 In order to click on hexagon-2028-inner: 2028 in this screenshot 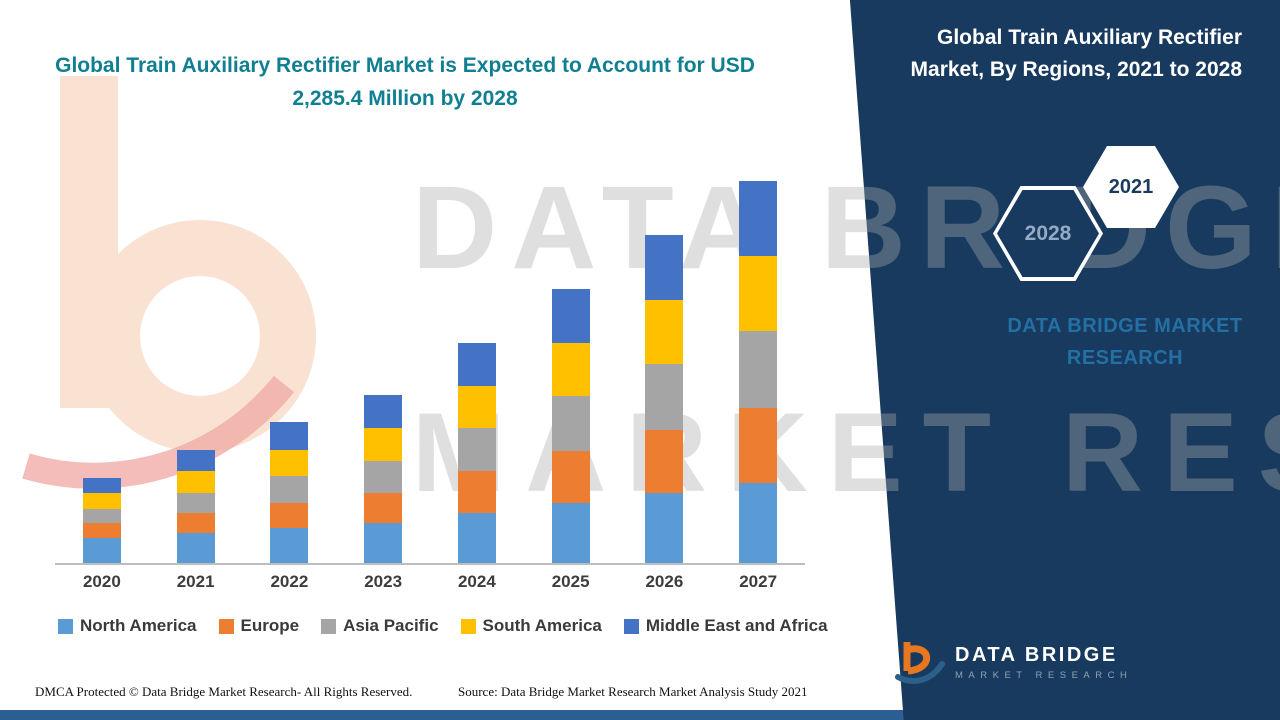, I will do `click(1048, 233)`.